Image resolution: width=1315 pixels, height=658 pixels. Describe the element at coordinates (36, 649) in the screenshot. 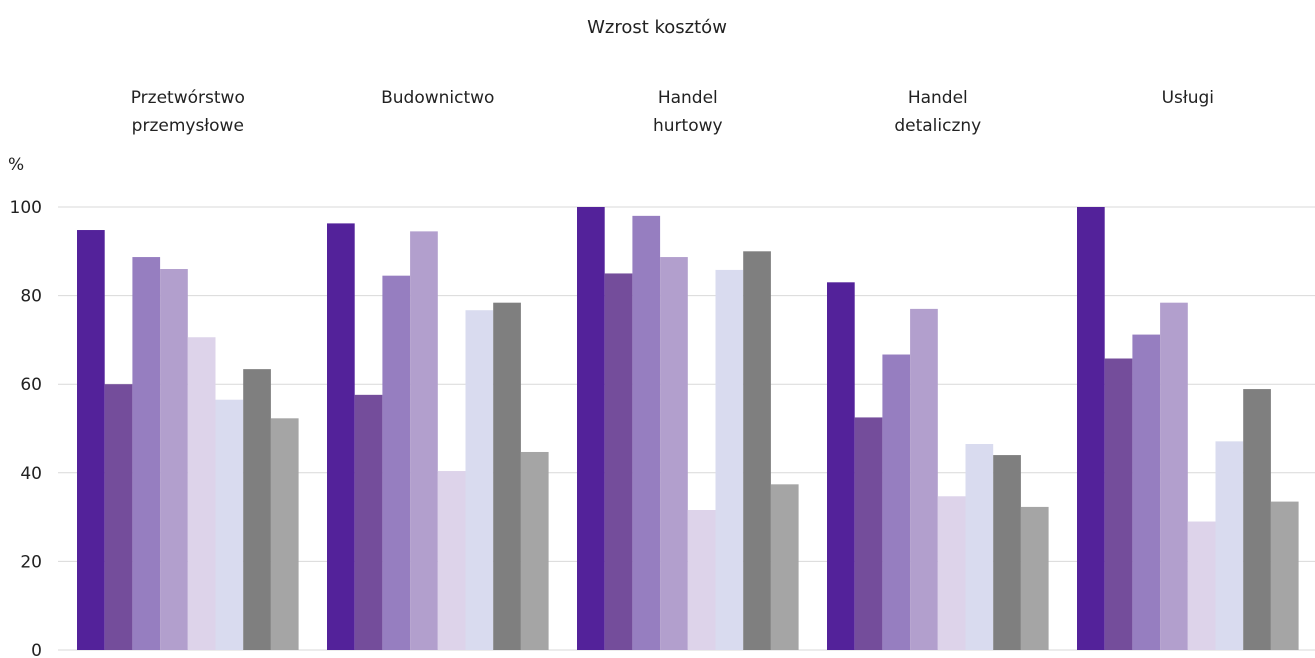

I see `y-tick-label: 0` at that location.